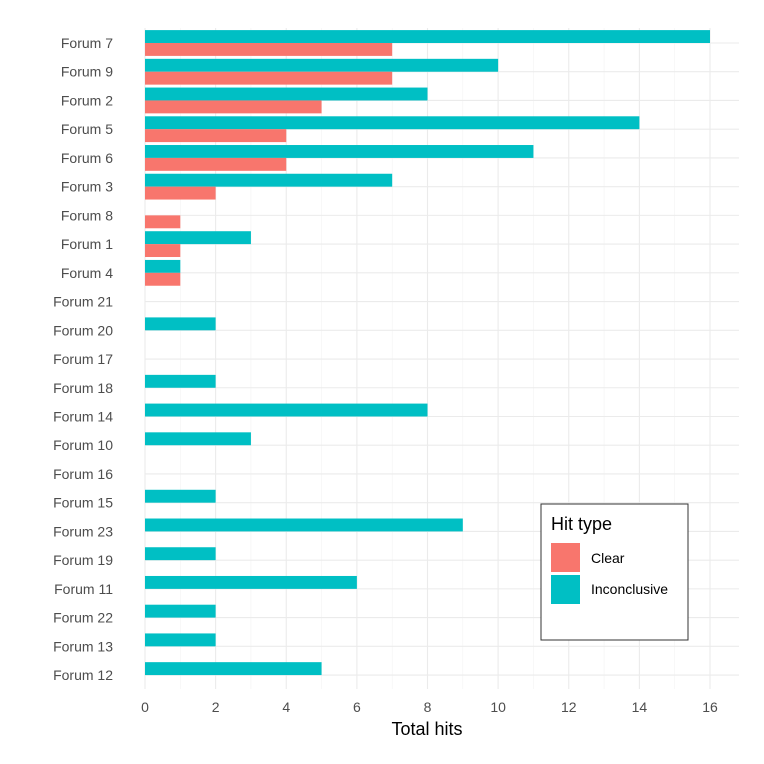 The image size is (764, 764). What do you see at coordinates (87, 158) in the screenshot?
I see `y-tick-label: Forum 6` at bounding box center [87, 158].